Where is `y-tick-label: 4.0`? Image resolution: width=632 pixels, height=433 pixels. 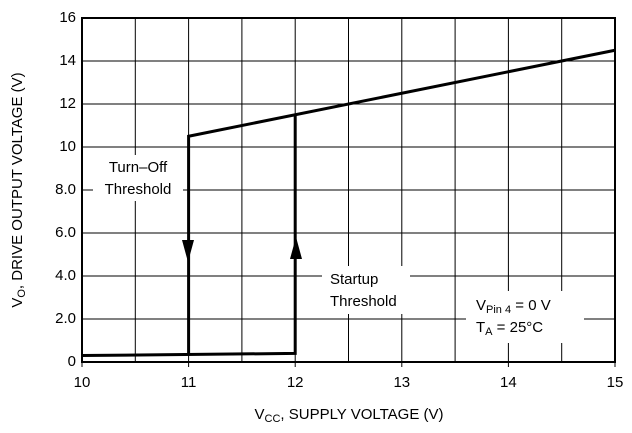 y-tick-label: 4.0 is located at coordinates (65, 275).